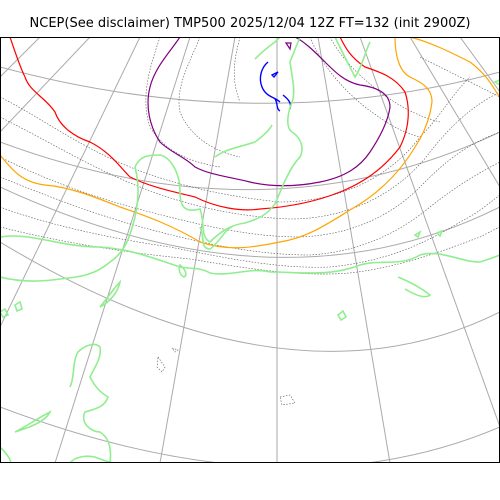 The width and height of the screenshot is (500, 500). What do you see at coordinates (275, 86) in the screenshot?
I see `isotherm-blue` at bounding box center [275, 86].